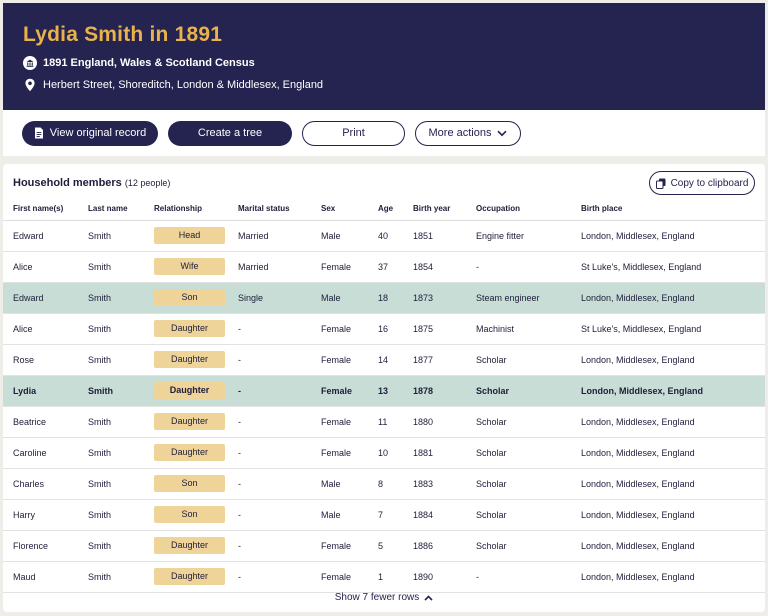  Describe the element at coordinates (395, 329) in the screenshot. I see `age-cell: 16` at that location.